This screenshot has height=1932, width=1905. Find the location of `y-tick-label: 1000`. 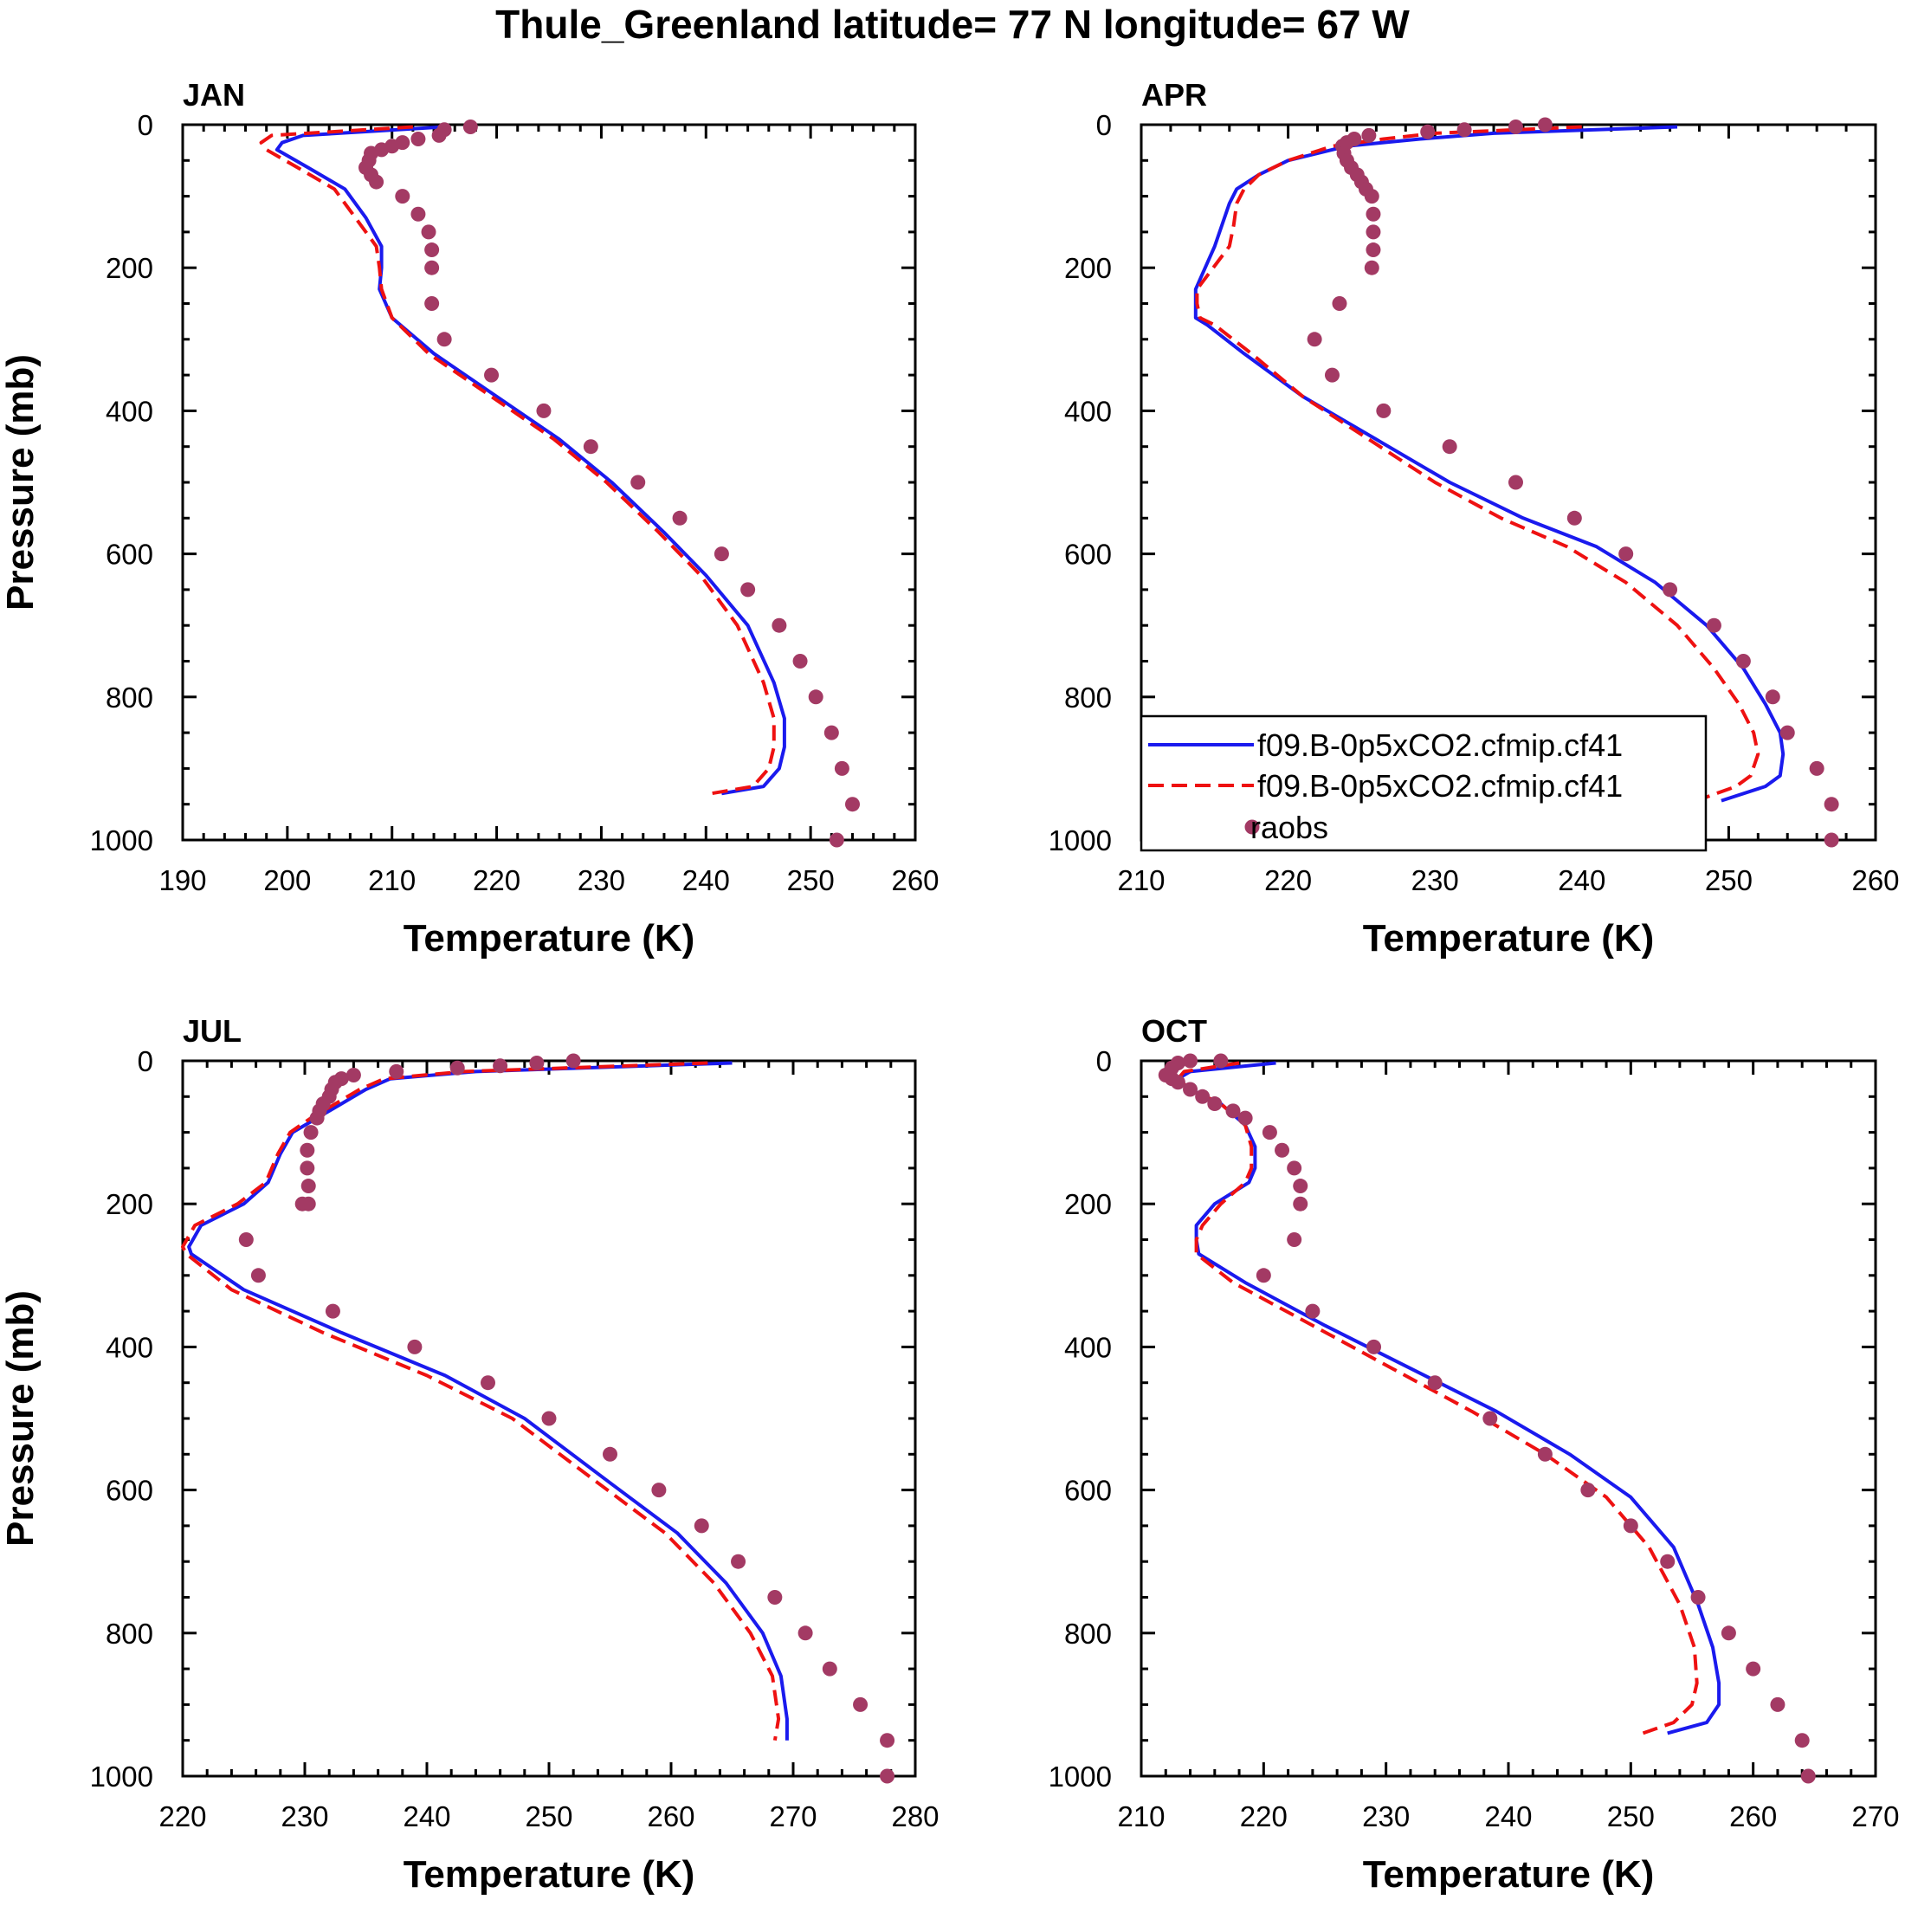

y-tick-label: 1000 is located at coordinates (122, 840).